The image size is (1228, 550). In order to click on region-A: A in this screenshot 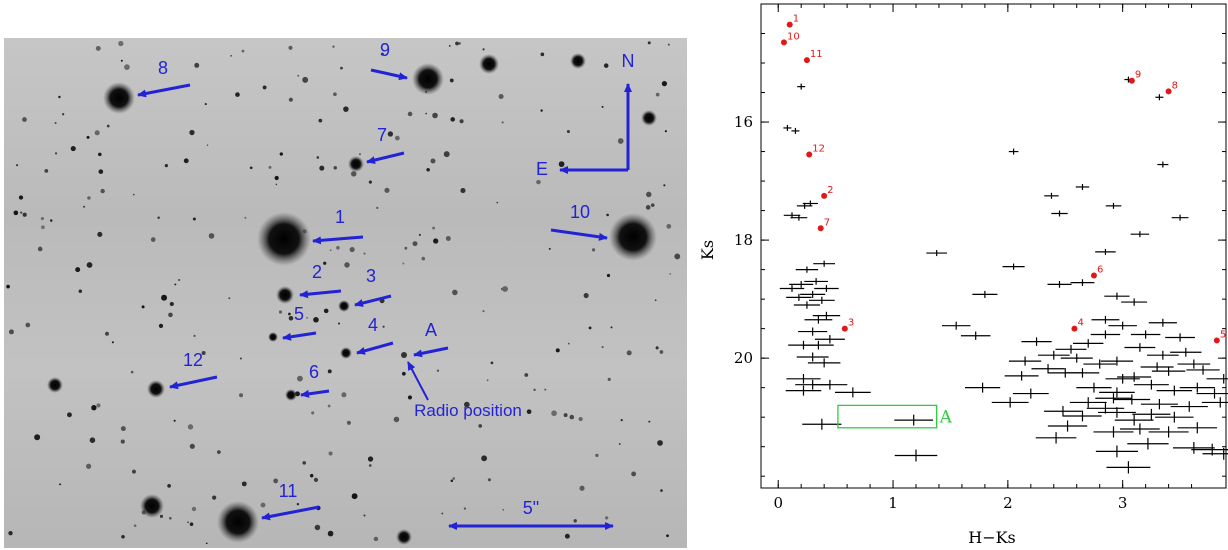, I will do `click(895, 416)`.